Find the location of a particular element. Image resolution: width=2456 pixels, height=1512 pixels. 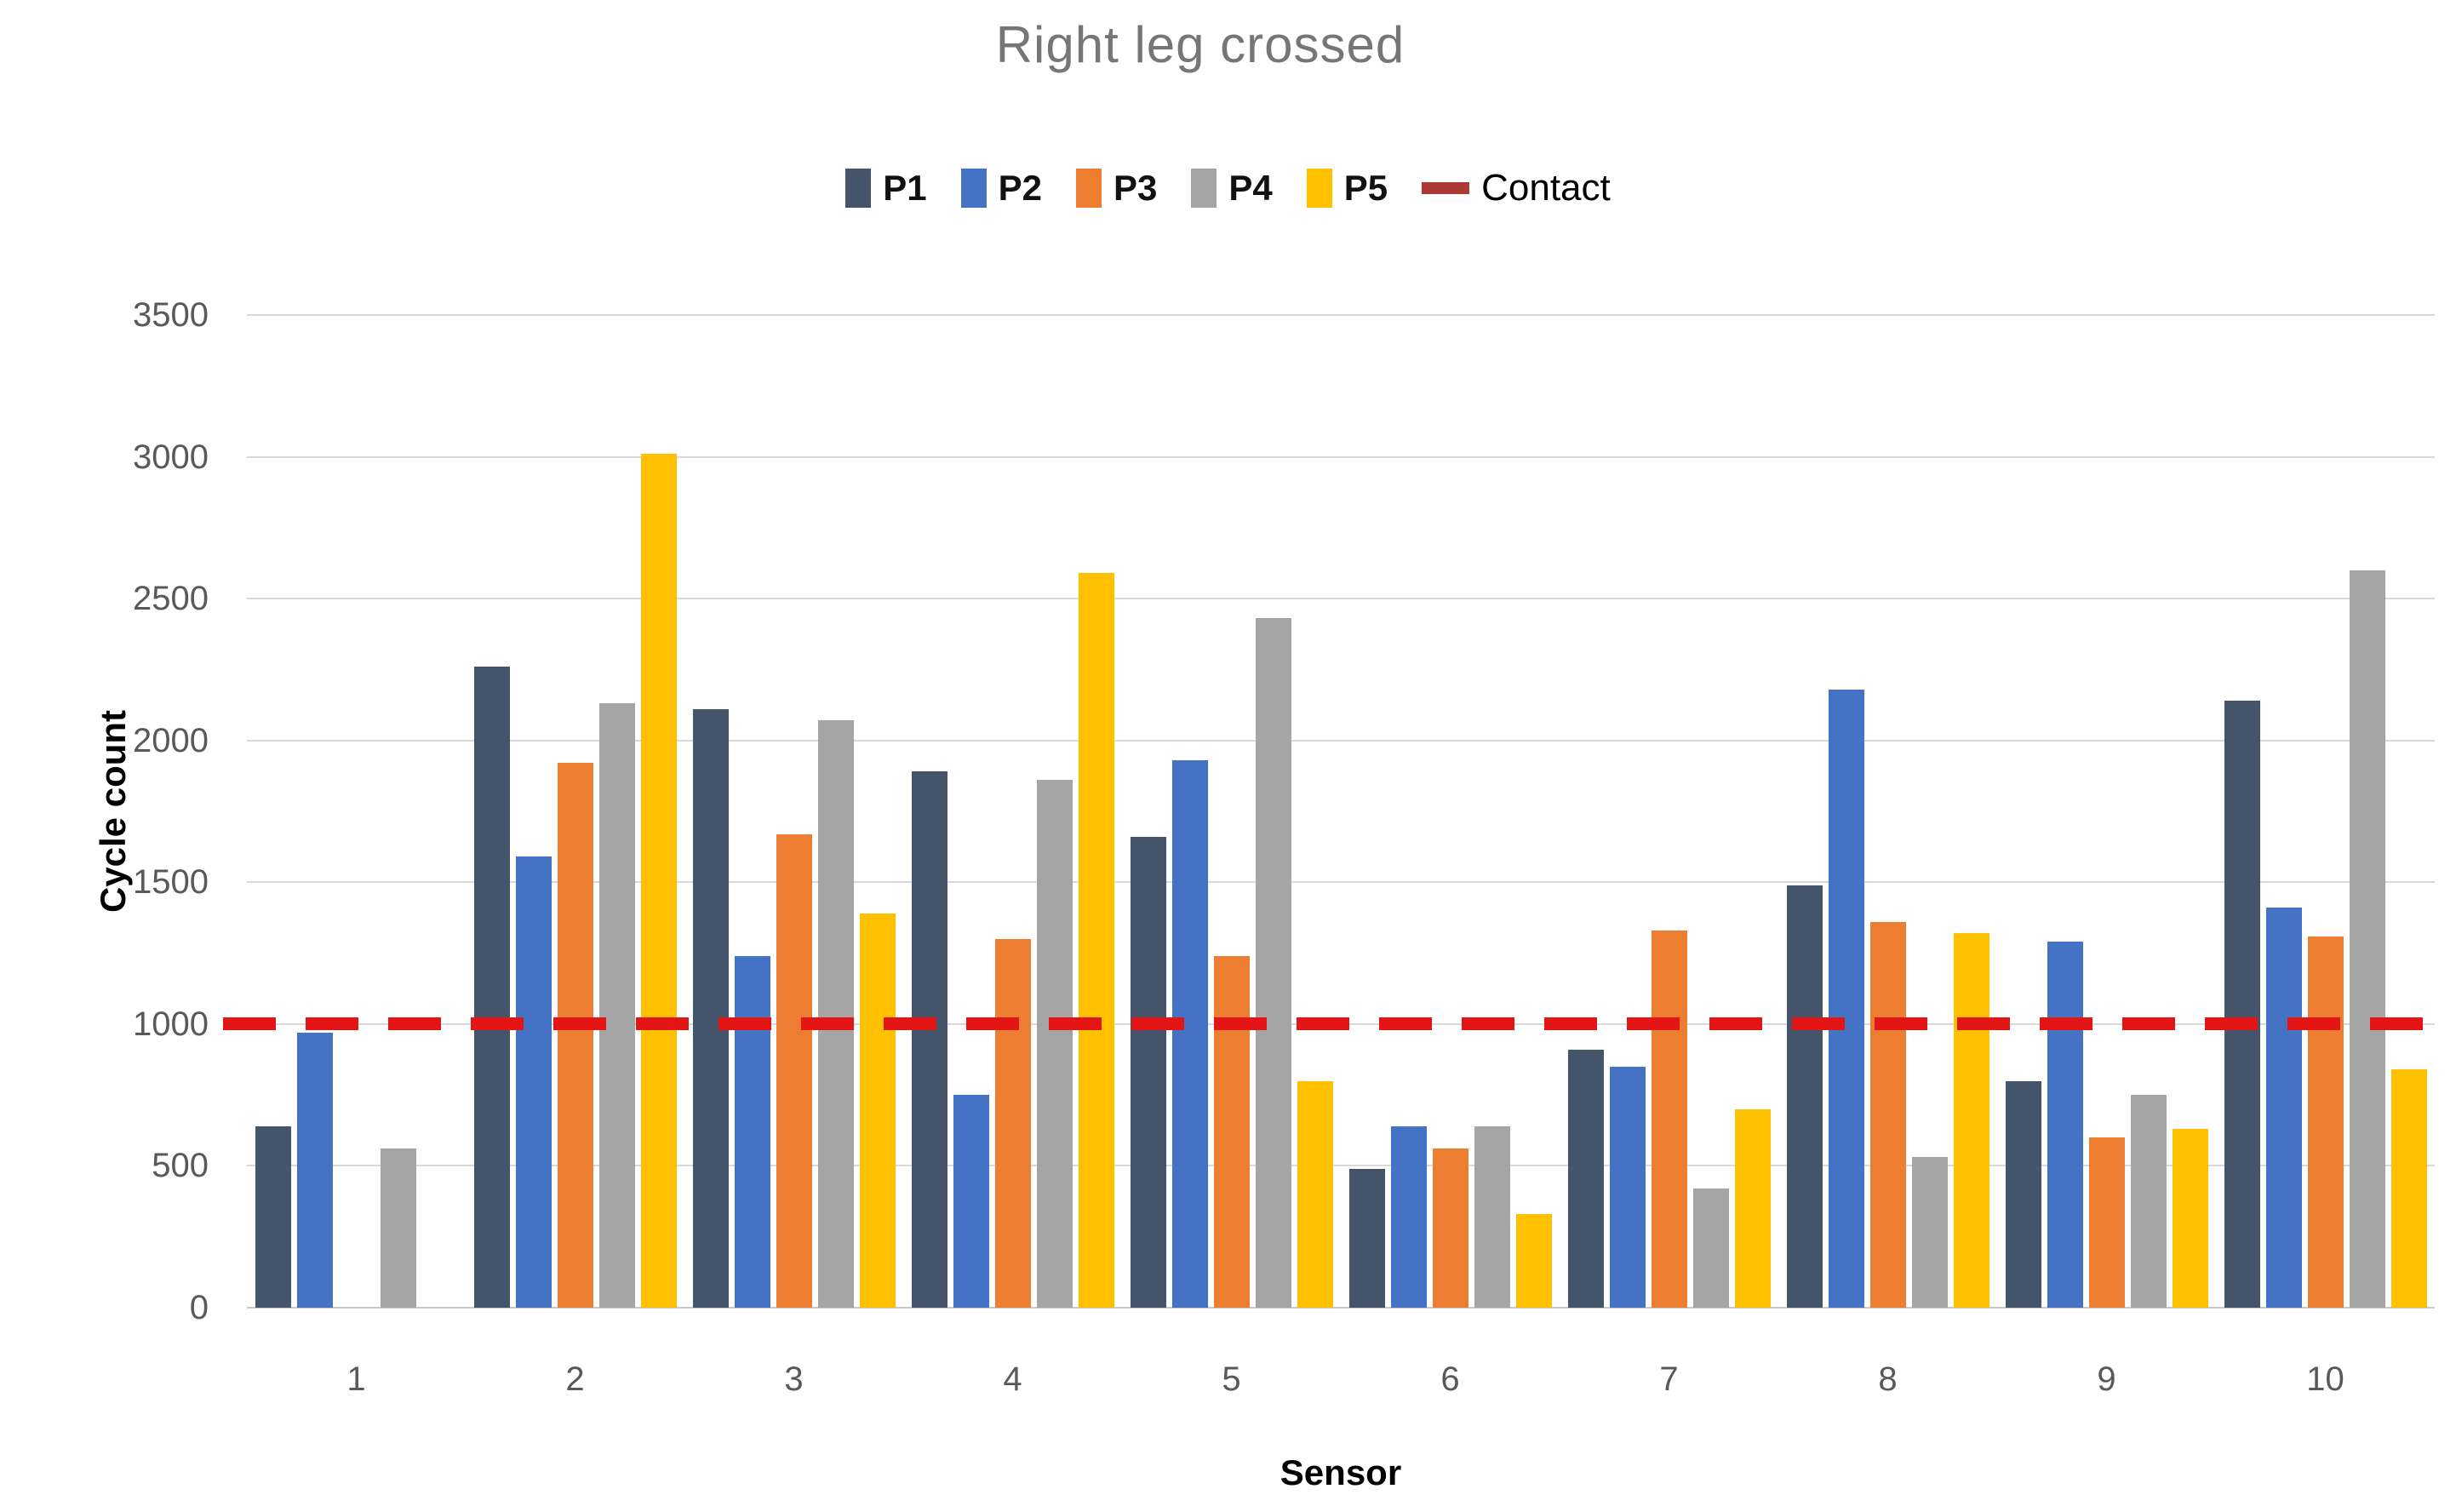

bar-sensor8-p1 is located at coordinates (1804, 1096).